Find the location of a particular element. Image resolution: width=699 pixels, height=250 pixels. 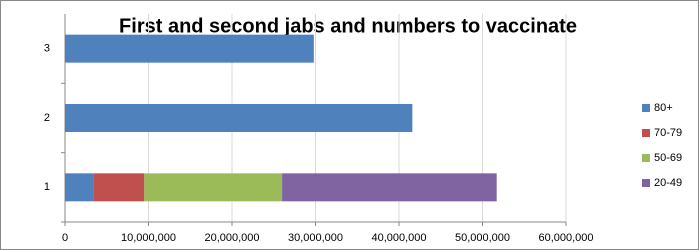

legend-label: 20-49 is located at coordinates (668, 183).